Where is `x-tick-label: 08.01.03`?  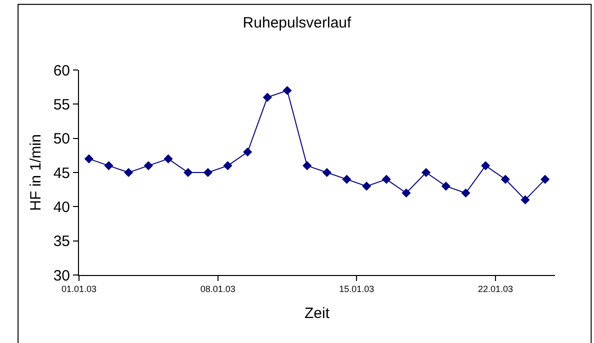
x-tick-label: 08.01.03 is located at coordinates (218, 289).